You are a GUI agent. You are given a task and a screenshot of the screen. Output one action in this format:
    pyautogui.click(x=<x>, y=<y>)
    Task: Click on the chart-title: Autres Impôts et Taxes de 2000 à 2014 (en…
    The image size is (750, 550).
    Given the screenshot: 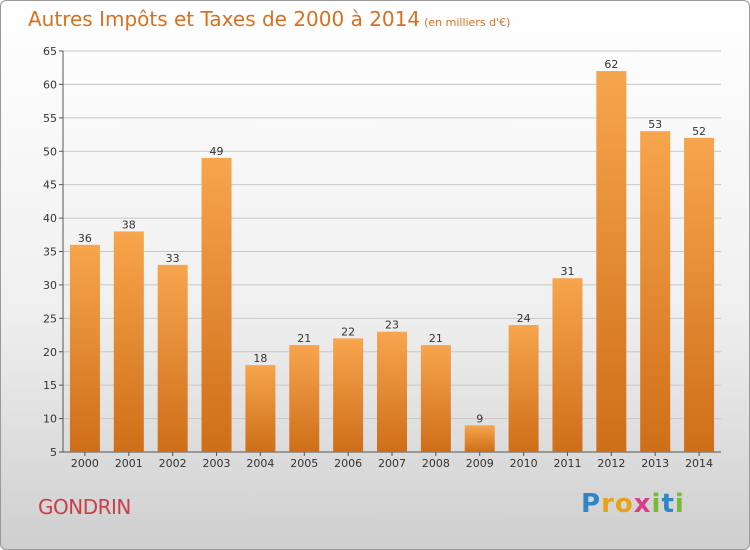 What is the action you would take?
    pyautogui.click(x=269, y=19)
    